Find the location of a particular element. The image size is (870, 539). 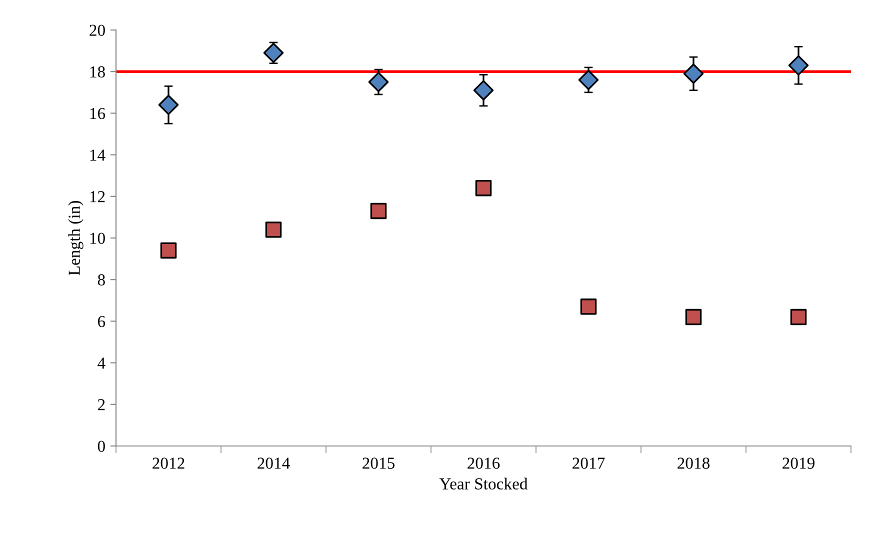

y-axis-title: Length (in) is located at coordinates (76, 238).